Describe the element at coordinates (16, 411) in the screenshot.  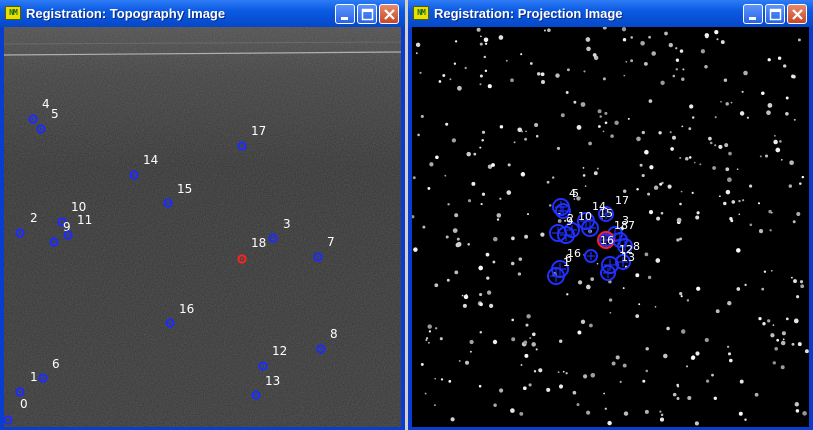
I see `registration-point: 0` at that location.